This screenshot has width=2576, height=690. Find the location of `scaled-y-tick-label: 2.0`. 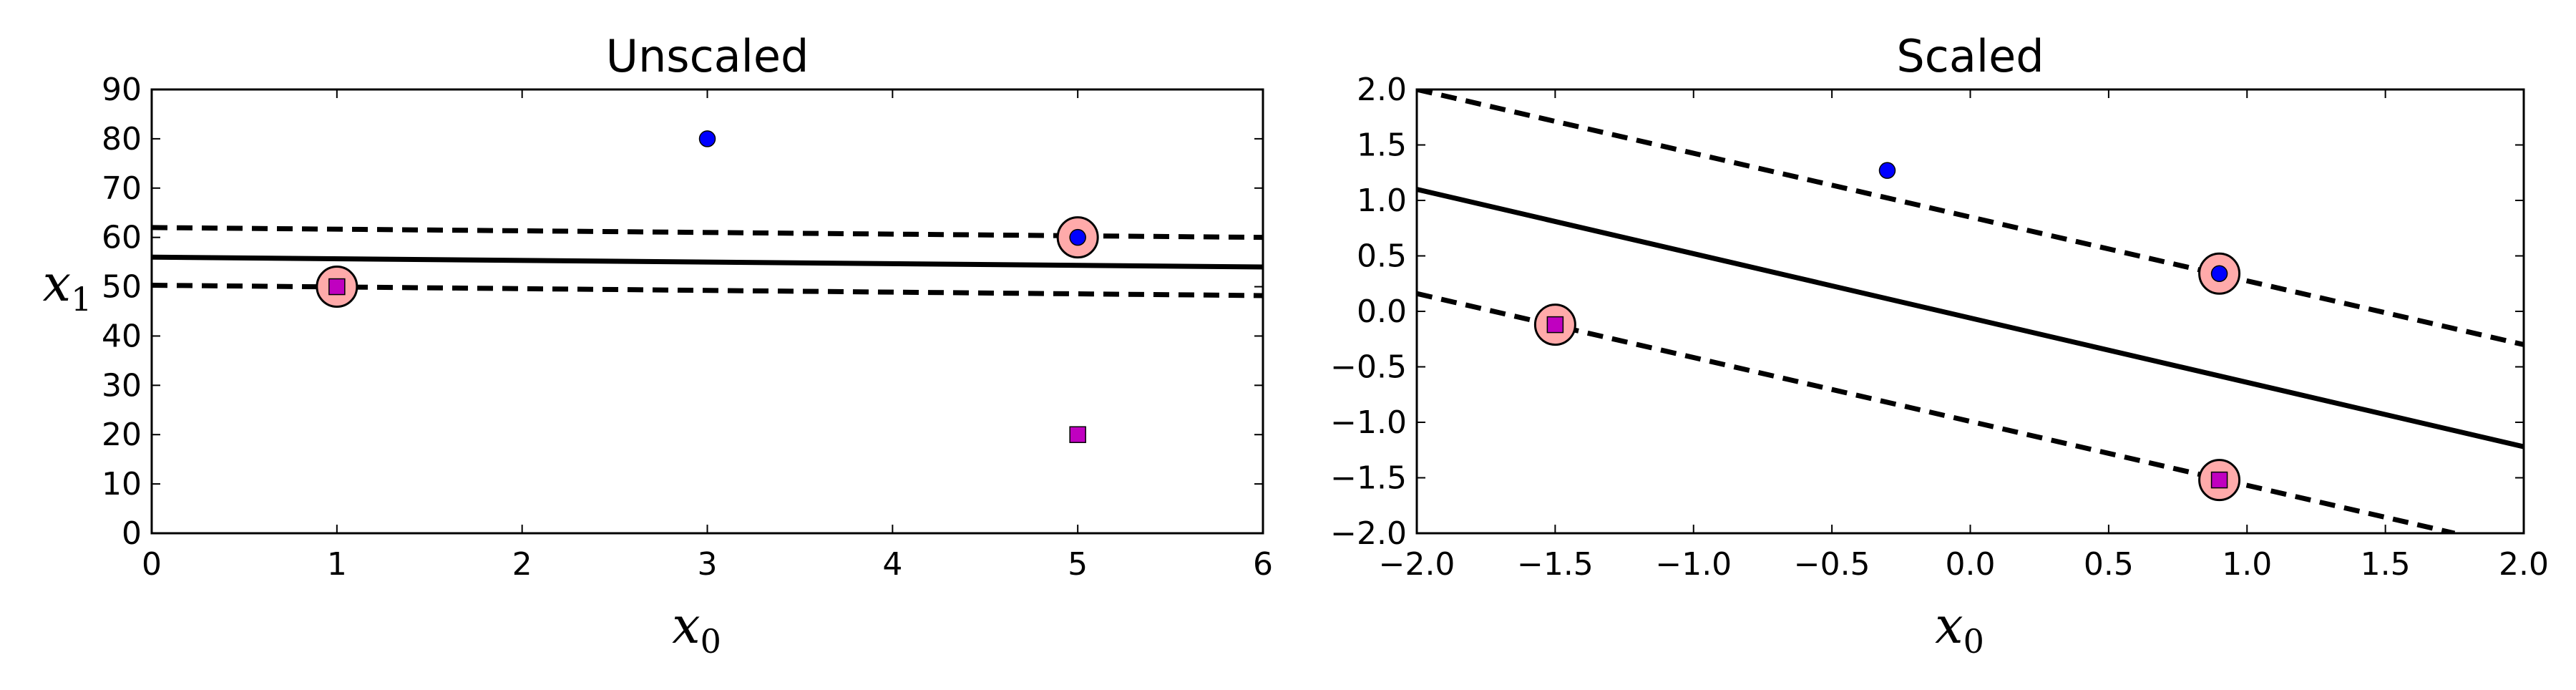

scaled-y-tick-label: 2.0 is located at coordinates (1382, 90).